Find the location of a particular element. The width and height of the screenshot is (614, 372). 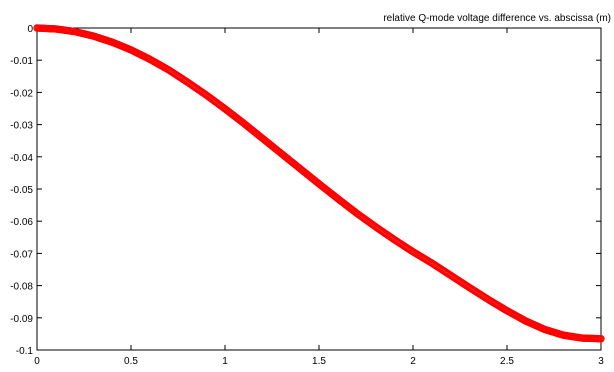

y-tick-label: -0.03 is located at coordinates (21, 126).